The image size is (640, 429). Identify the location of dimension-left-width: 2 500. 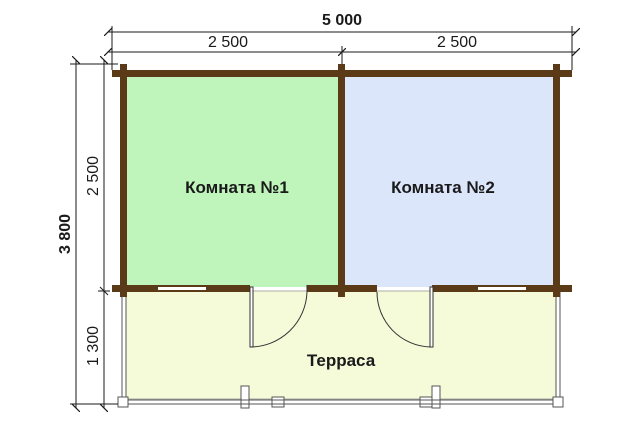
(228, 42).